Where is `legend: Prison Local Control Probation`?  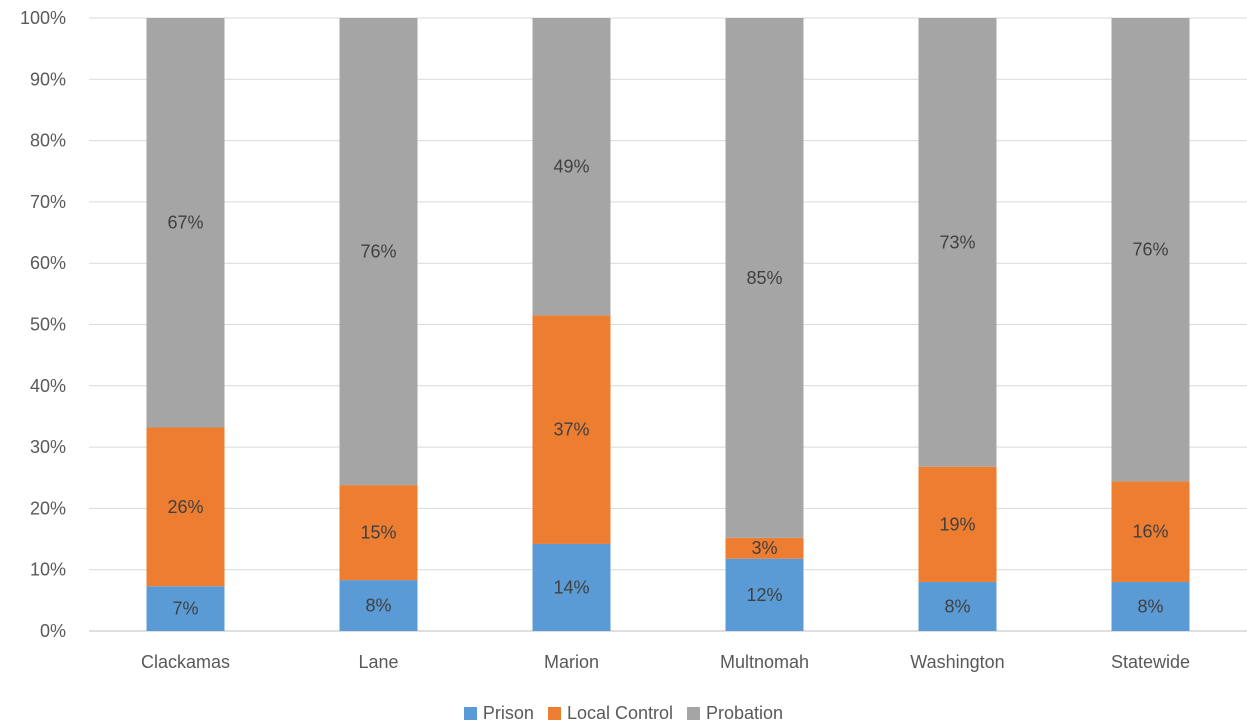 legend: Prison Local Control Probation is located at coordinates (623, 713).